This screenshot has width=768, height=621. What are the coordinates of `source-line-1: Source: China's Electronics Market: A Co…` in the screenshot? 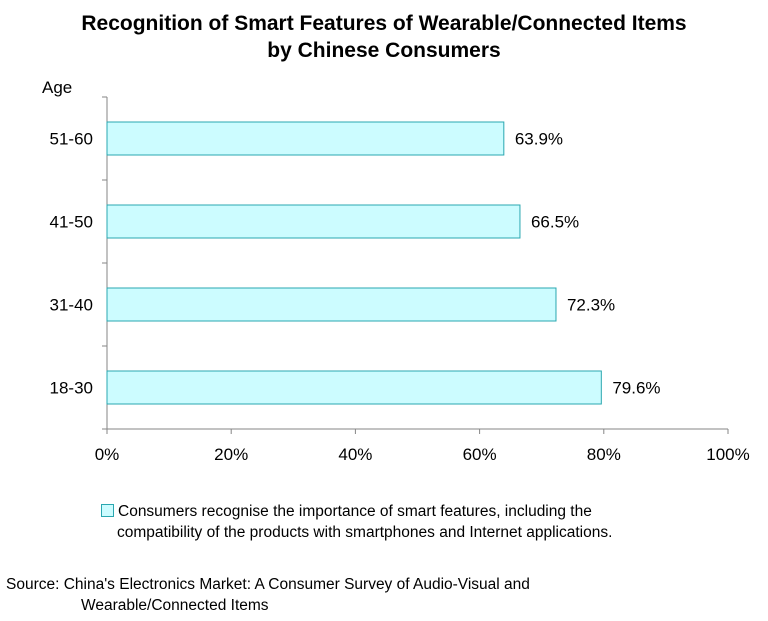 It's located at (268, 584).